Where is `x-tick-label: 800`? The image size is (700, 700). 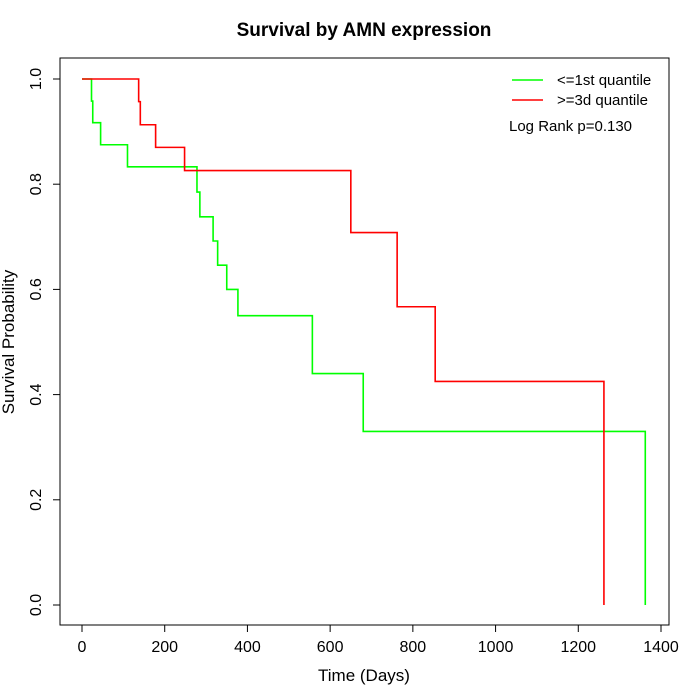 x-tick-label: 800 is located at coordinates (413, 647).